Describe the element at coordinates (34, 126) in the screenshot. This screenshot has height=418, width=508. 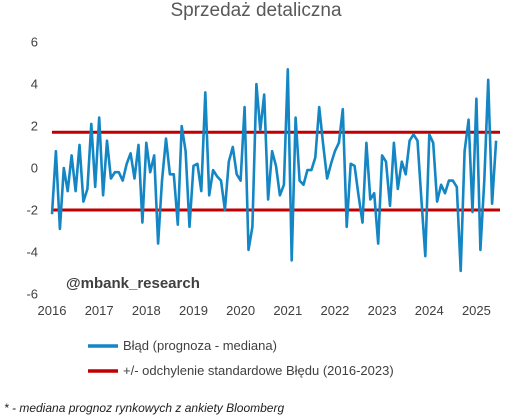
I see `y-tick-label: 2` at that location.